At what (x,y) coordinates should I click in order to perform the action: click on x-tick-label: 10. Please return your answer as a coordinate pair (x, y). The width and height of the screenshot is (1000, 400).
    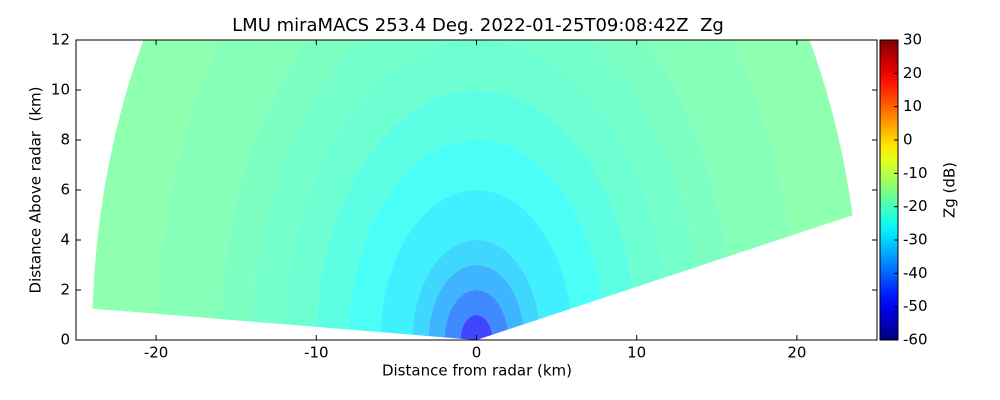
    Looking at the image, I should click on (636, 353).